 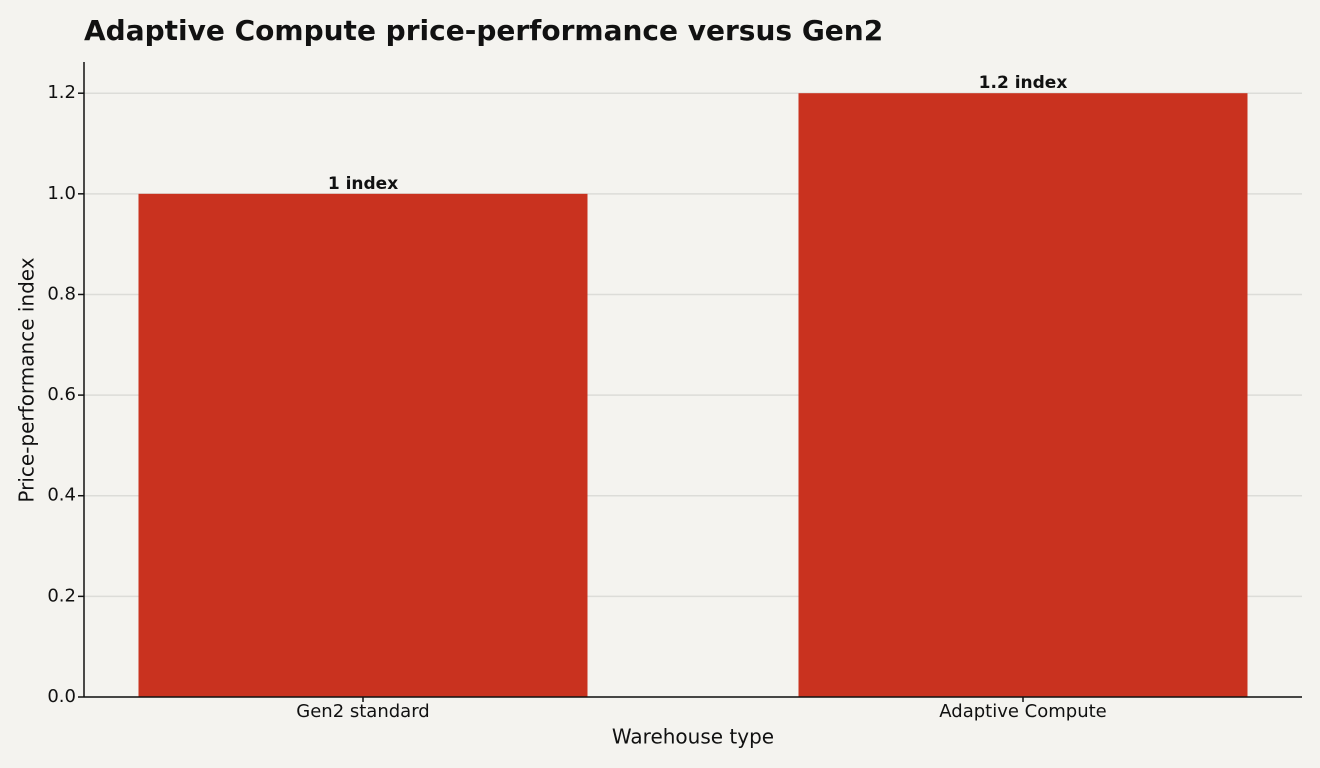 I want to click on y-tick-label: 0.4, so click(x=61, y=495).